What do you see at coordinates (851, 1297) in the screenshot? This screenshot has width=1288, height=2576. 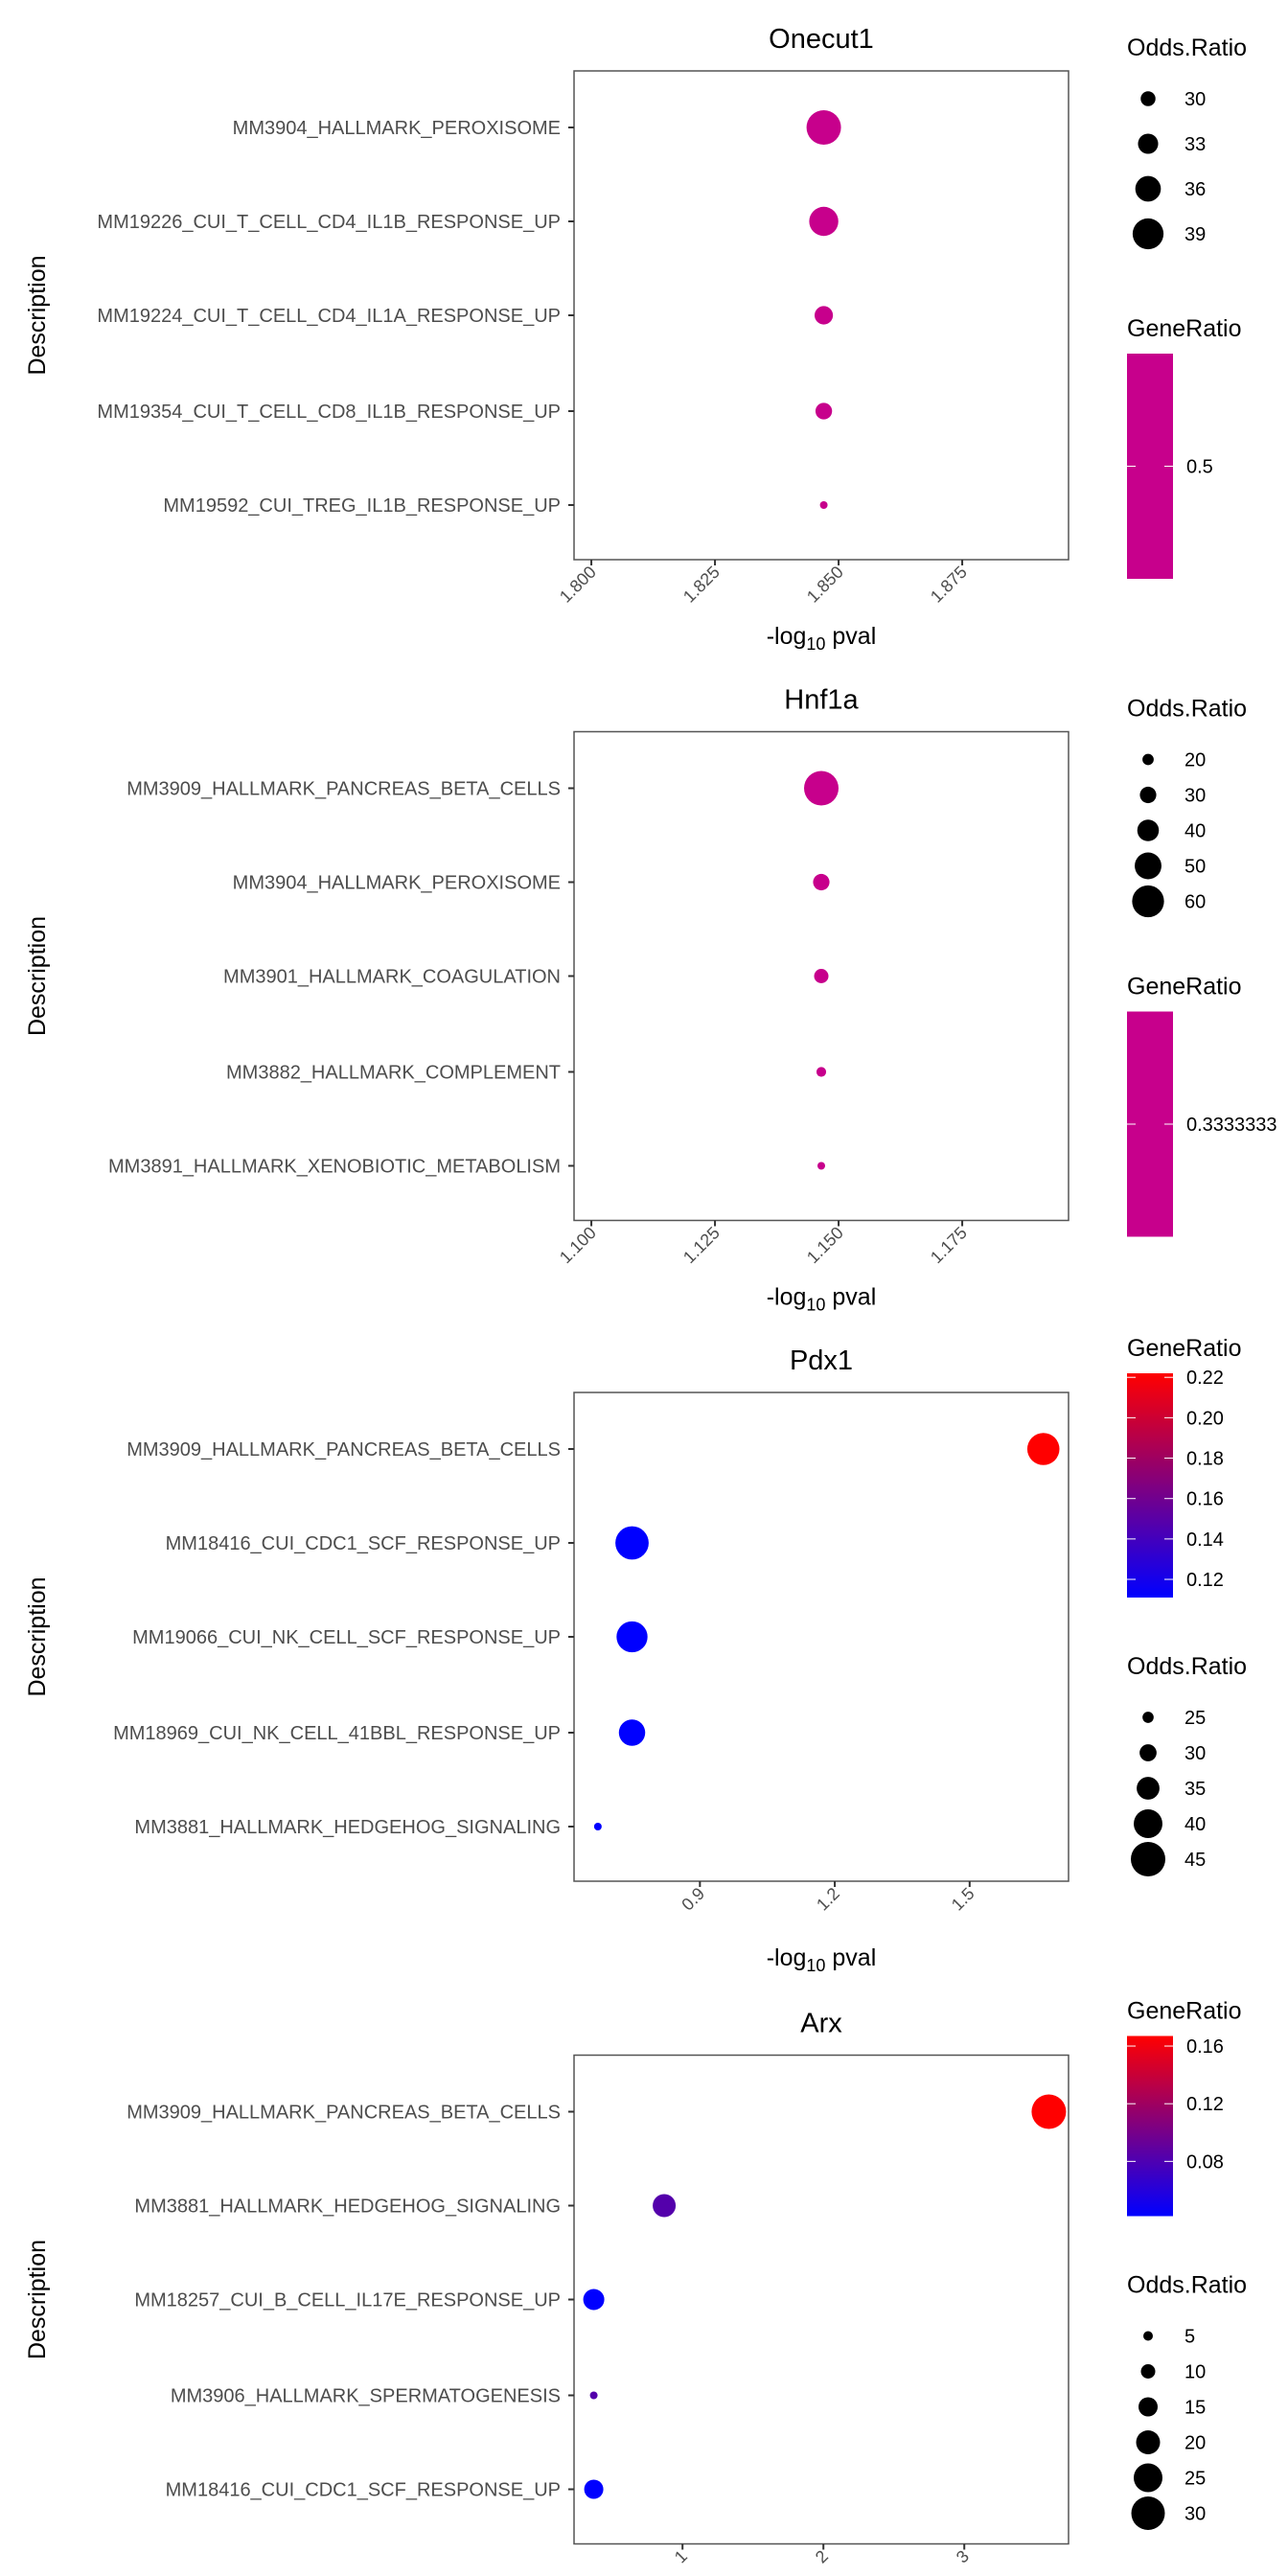 I see `x-axis-title-suffix: pval` at bounding box center [851, 1297].